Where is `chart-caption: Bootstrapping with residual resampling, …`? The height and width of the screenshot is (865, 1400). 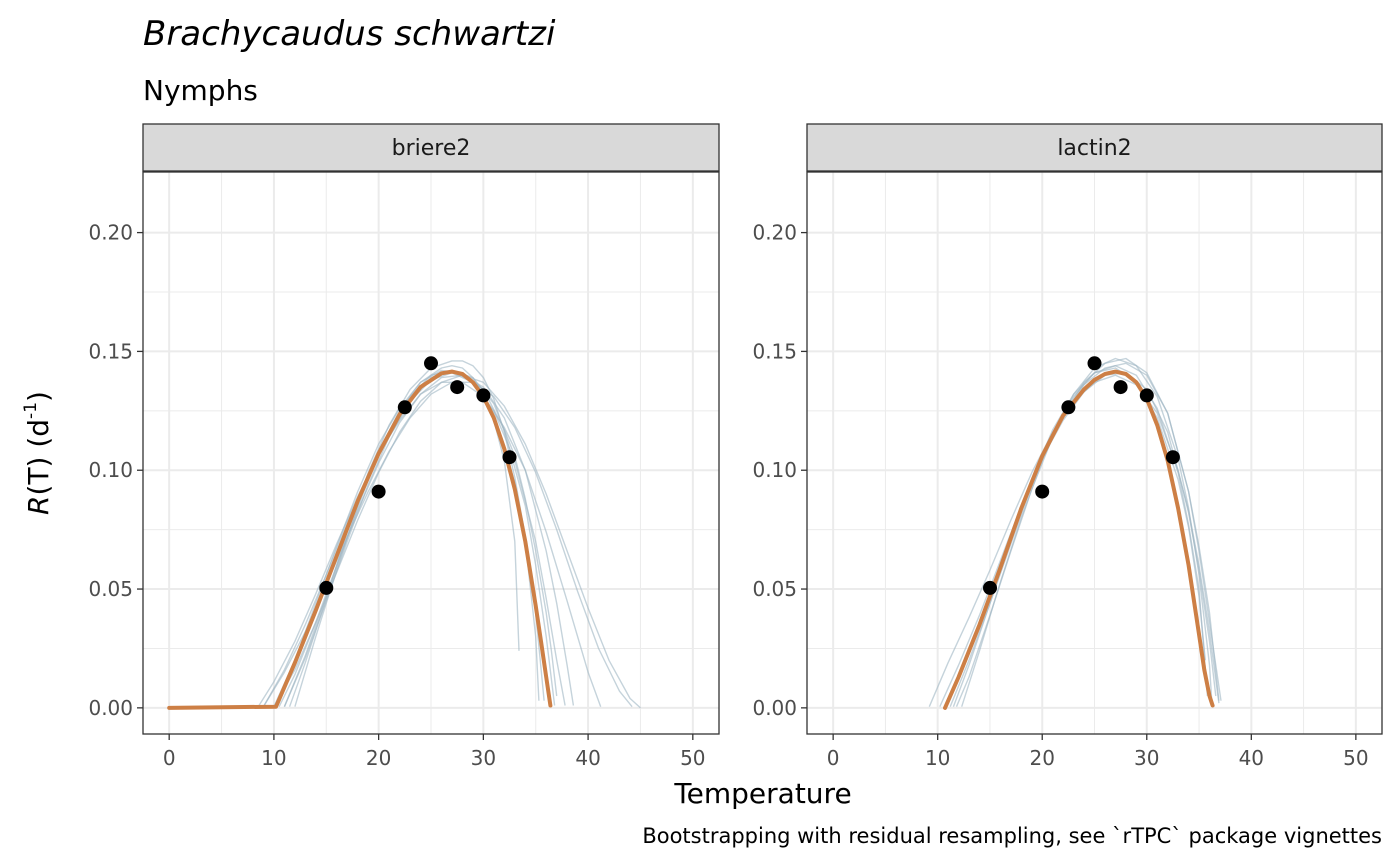
chart-caption: Bootstrapping with residual resampling, … is located at coordinates (1012, 836).